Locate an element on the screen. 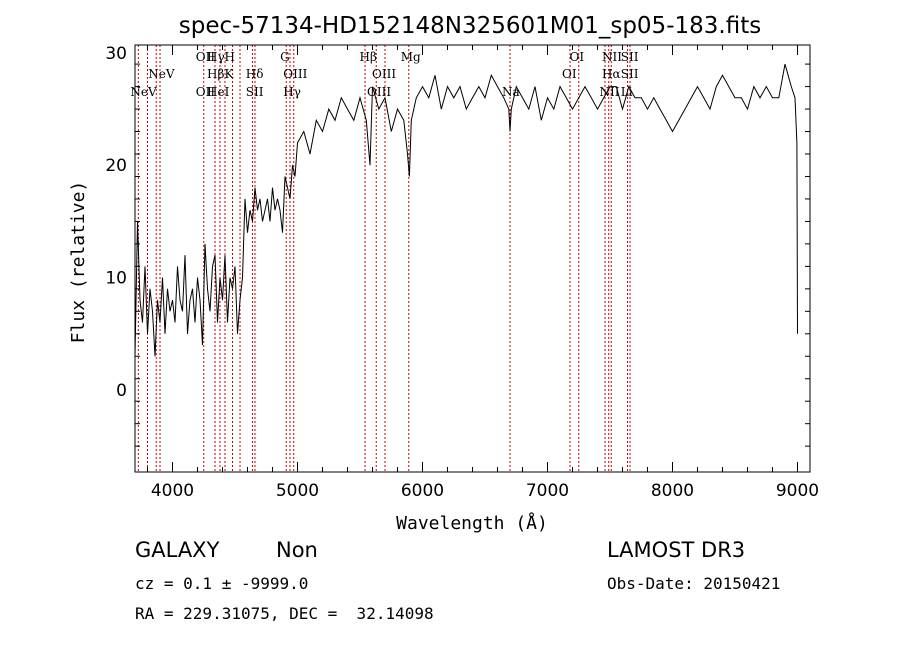 This screenshot has height=649, width=900. y-tick-label: 20 is located at coordinates (116, 166).